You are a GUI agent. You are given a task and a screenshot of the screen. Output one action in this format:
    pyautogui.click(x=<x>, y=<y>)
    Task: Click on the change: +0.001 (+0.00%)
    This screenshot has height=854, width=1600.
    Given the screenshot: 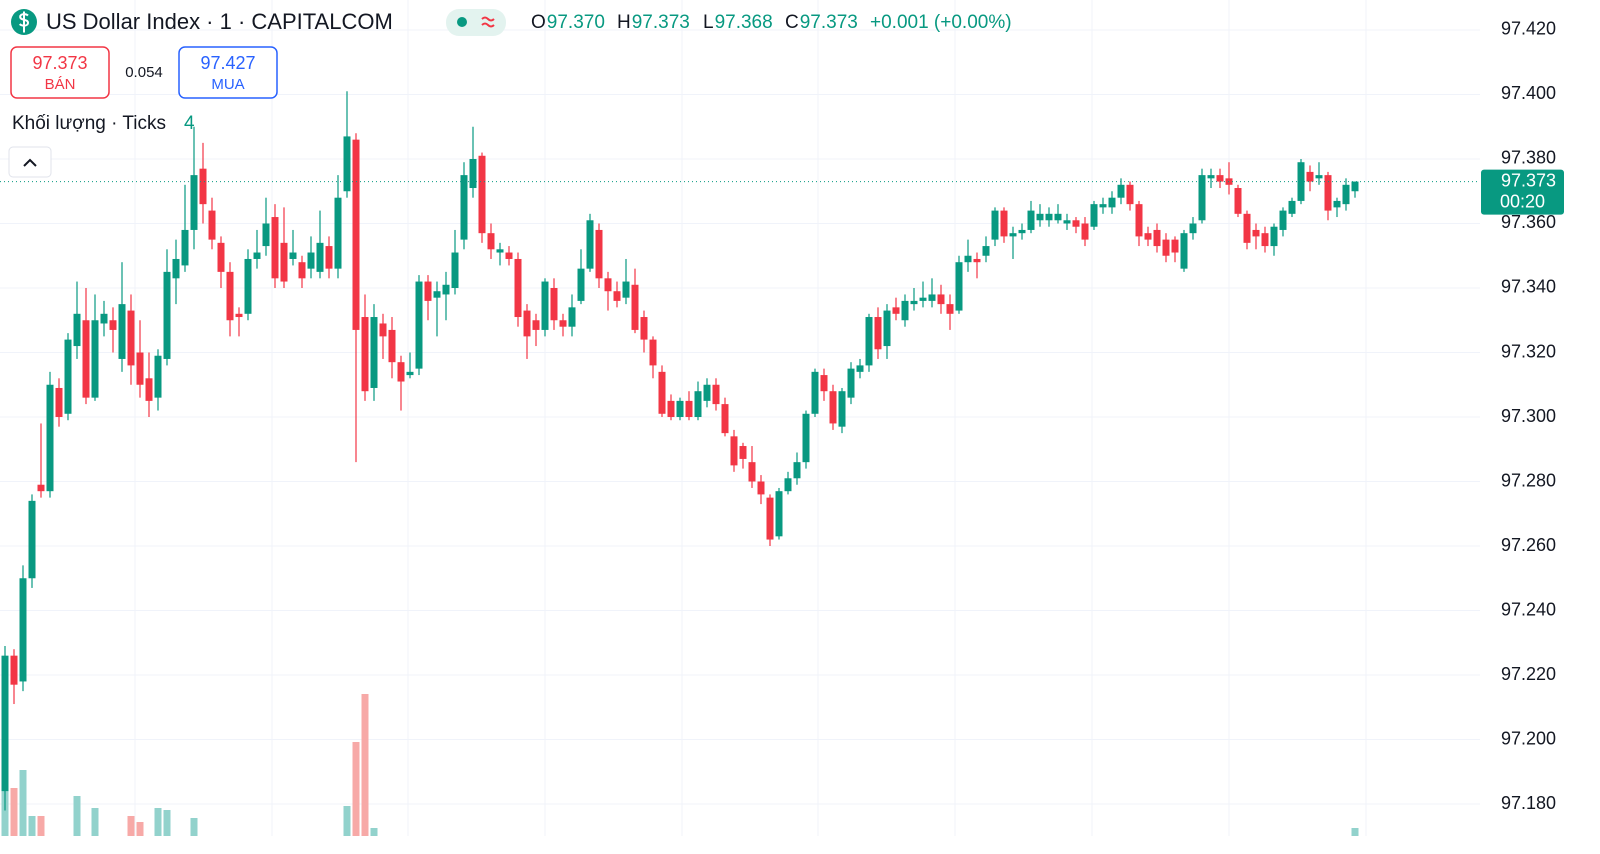 What is the action you would take?
    pyautogui.click(x=941, y=22)
    